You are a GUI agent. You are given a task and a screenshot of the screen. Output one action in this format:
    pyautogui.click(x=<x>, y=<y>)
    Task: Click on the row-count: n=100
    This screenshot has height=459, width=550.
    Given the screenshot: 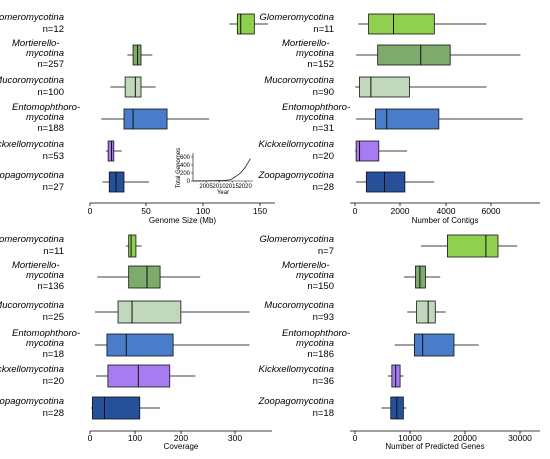 What is the action you would take?
    pyautogui.click(x=50, y=92)
    